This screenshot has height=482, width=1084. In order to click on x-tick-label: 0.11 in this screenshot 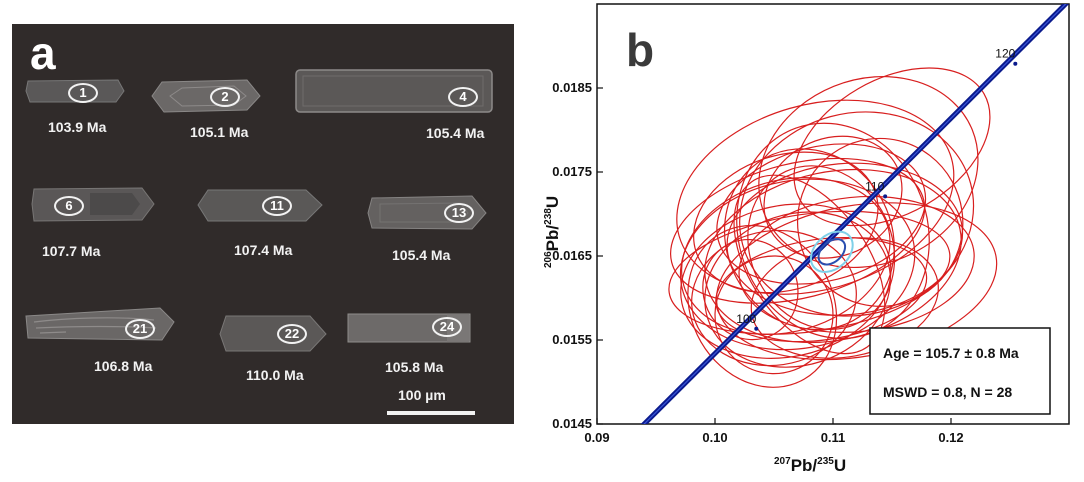, I will do `click(833, 437)`.